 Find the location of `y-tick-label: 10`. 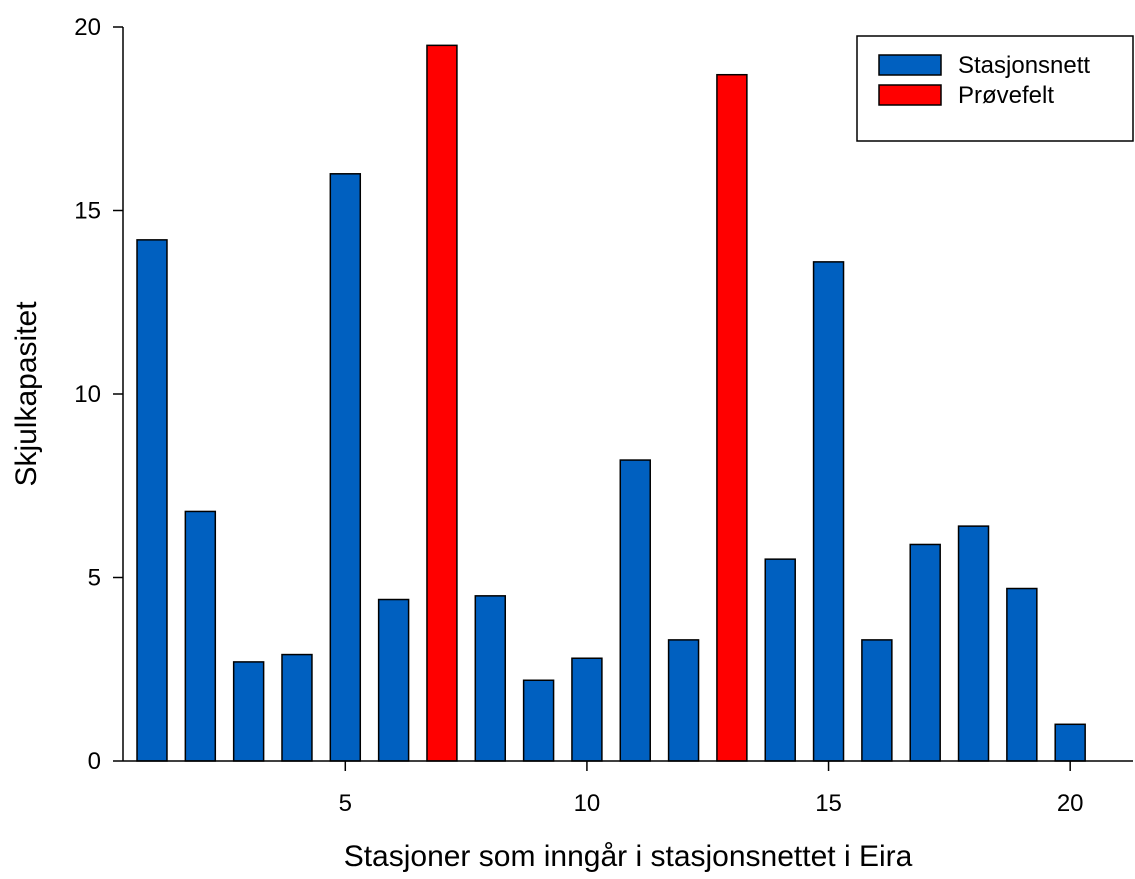

y-tick-label: 10 is located at coordinates (87, 394).